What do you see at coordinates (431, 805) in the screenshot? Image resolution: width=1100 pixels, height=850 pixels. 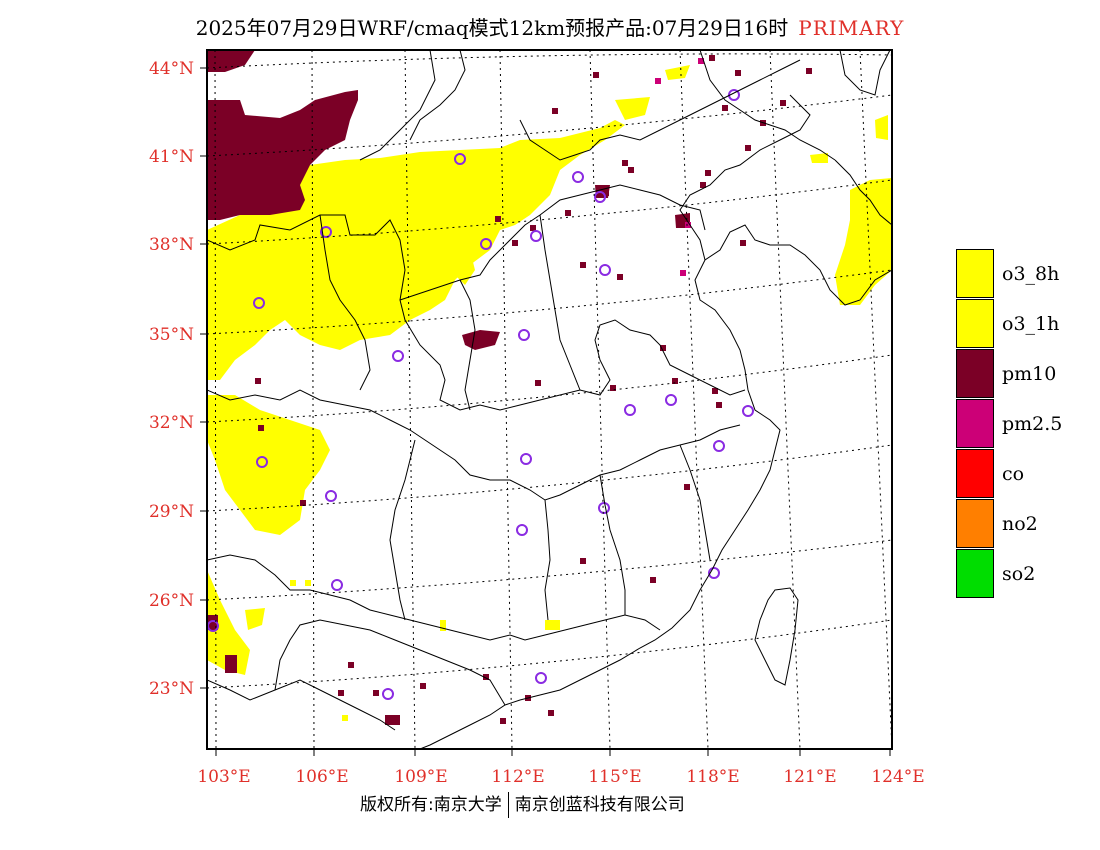 I see `copyright-left: 版权所有:南京大学` at bounding box center [431, 805].